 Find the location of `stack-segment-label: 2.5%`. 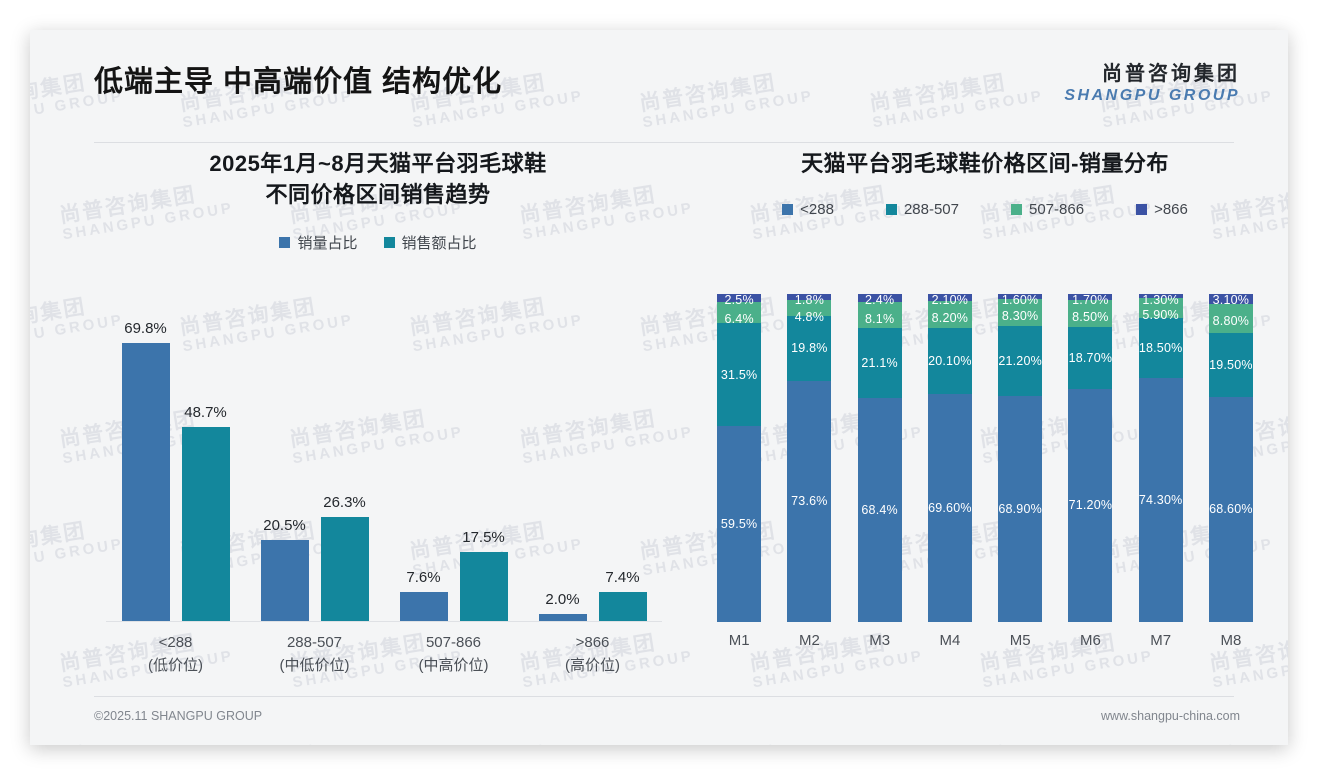

stack-segment-label: 2.5% is located at coordinates (739, 300).